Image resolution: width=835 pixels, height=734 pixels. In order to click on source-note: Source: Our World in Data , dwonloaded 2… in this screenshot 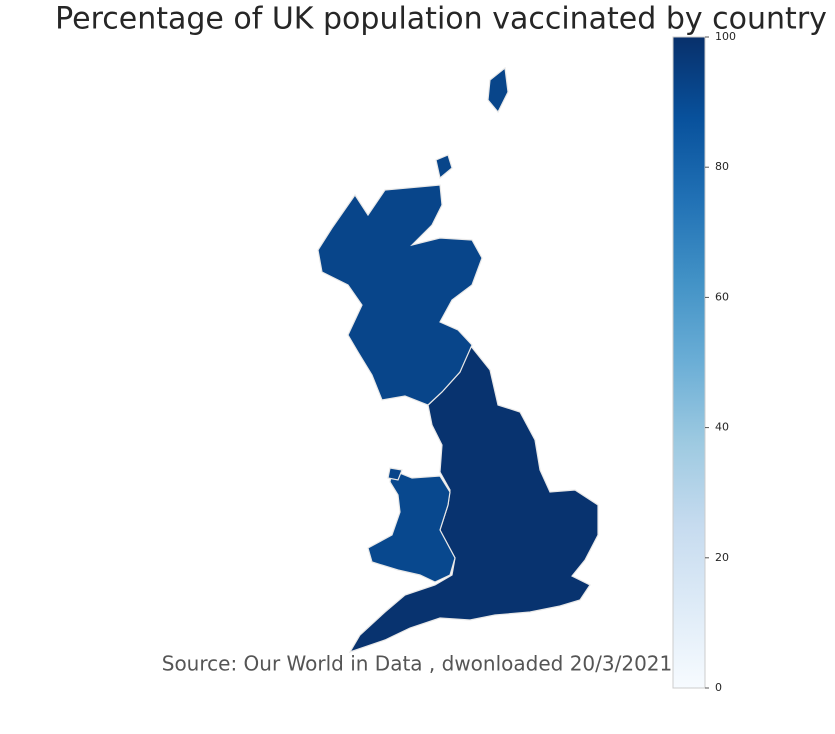, I will do `click(417, 664)`.